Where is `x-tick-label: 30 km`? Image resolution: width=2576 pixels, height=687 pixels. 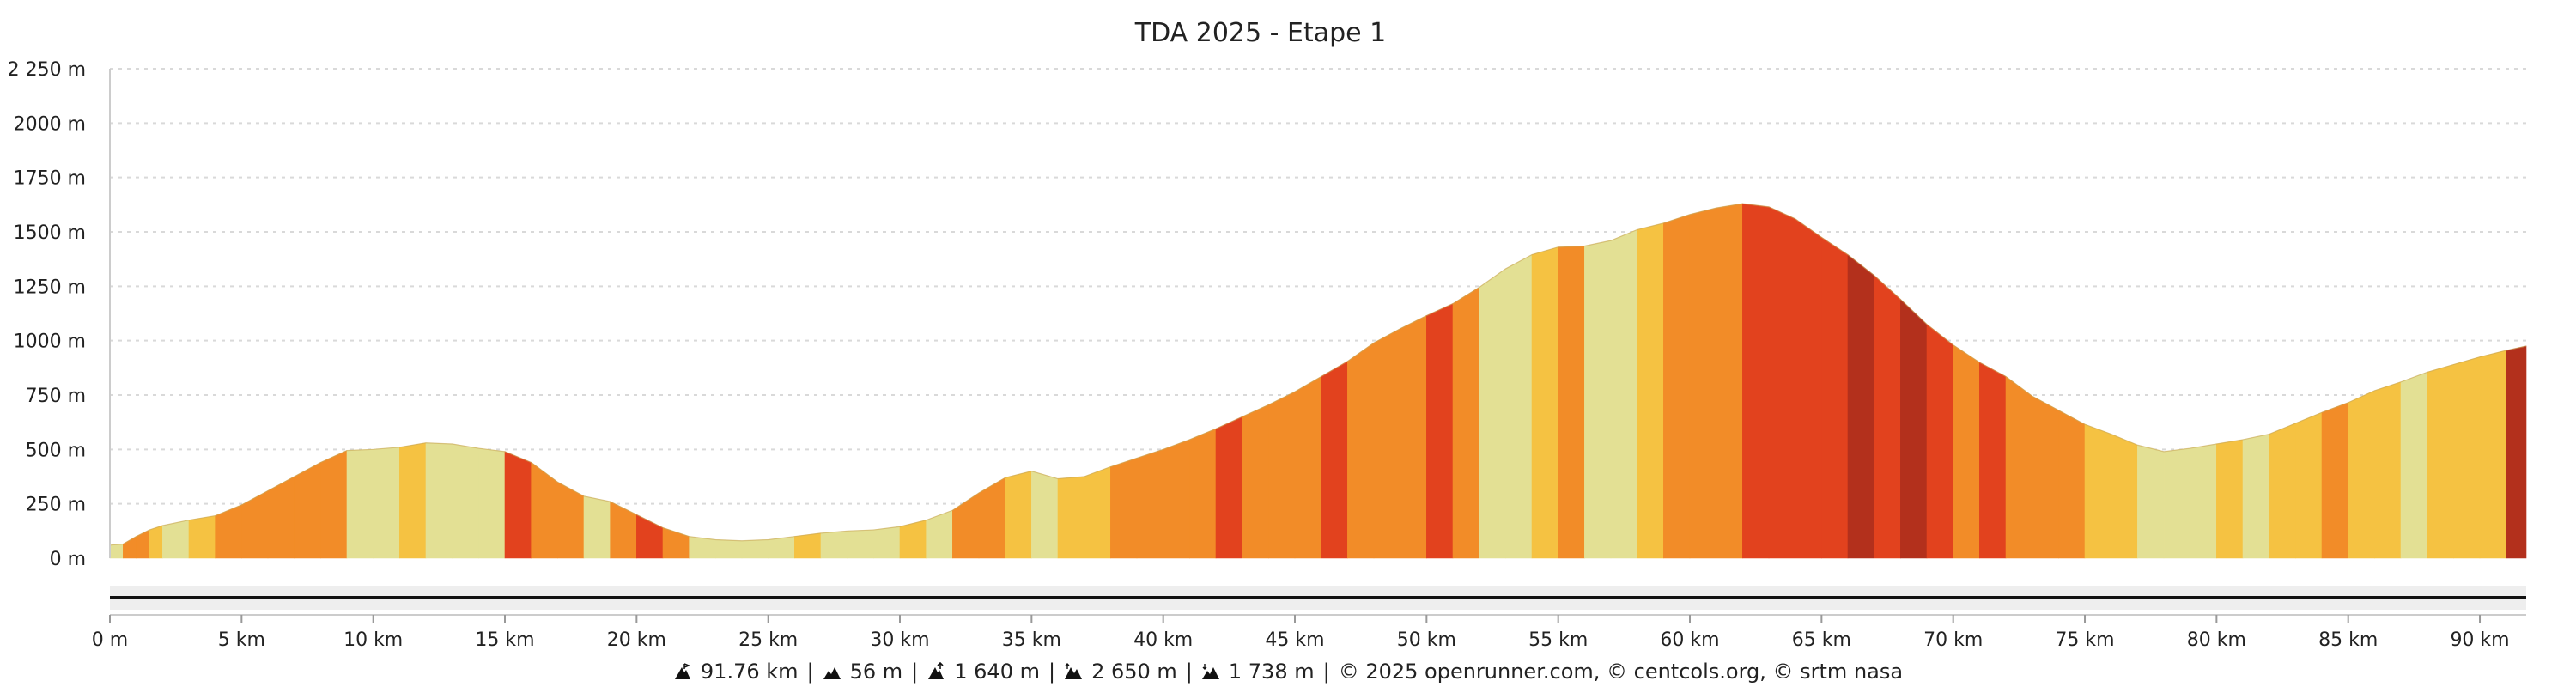
x-tick-label: 30 km is located at coordinates (900, 640).